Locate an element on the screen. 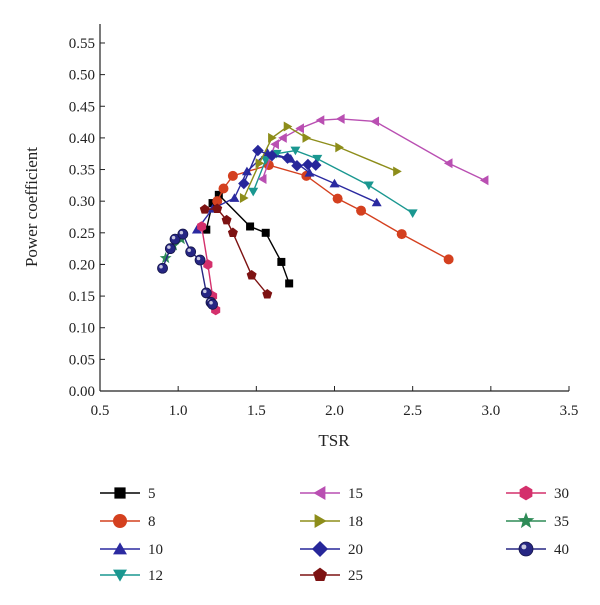 Image resolution: width=600 pixels, height=605 pixels. x-tick-label: 1.5 is located at coordinates (256, 411).